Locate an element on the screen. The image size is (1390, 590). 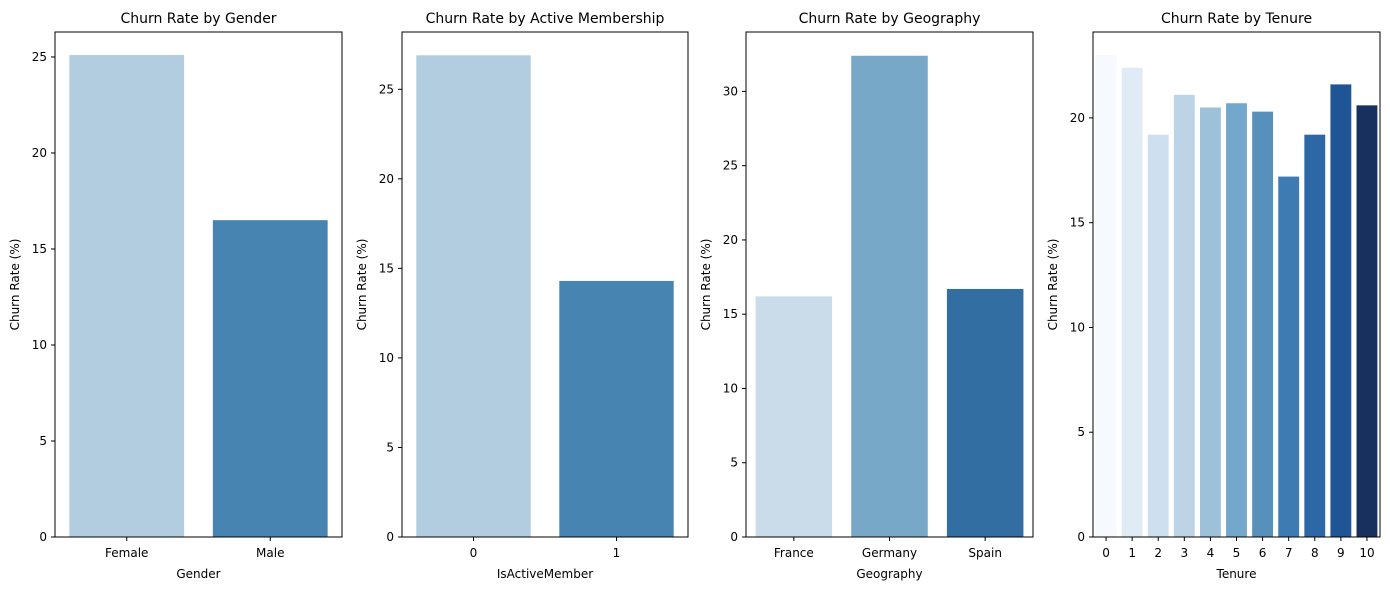
y-tick-label: 30 is located at coordinates (730, 91).